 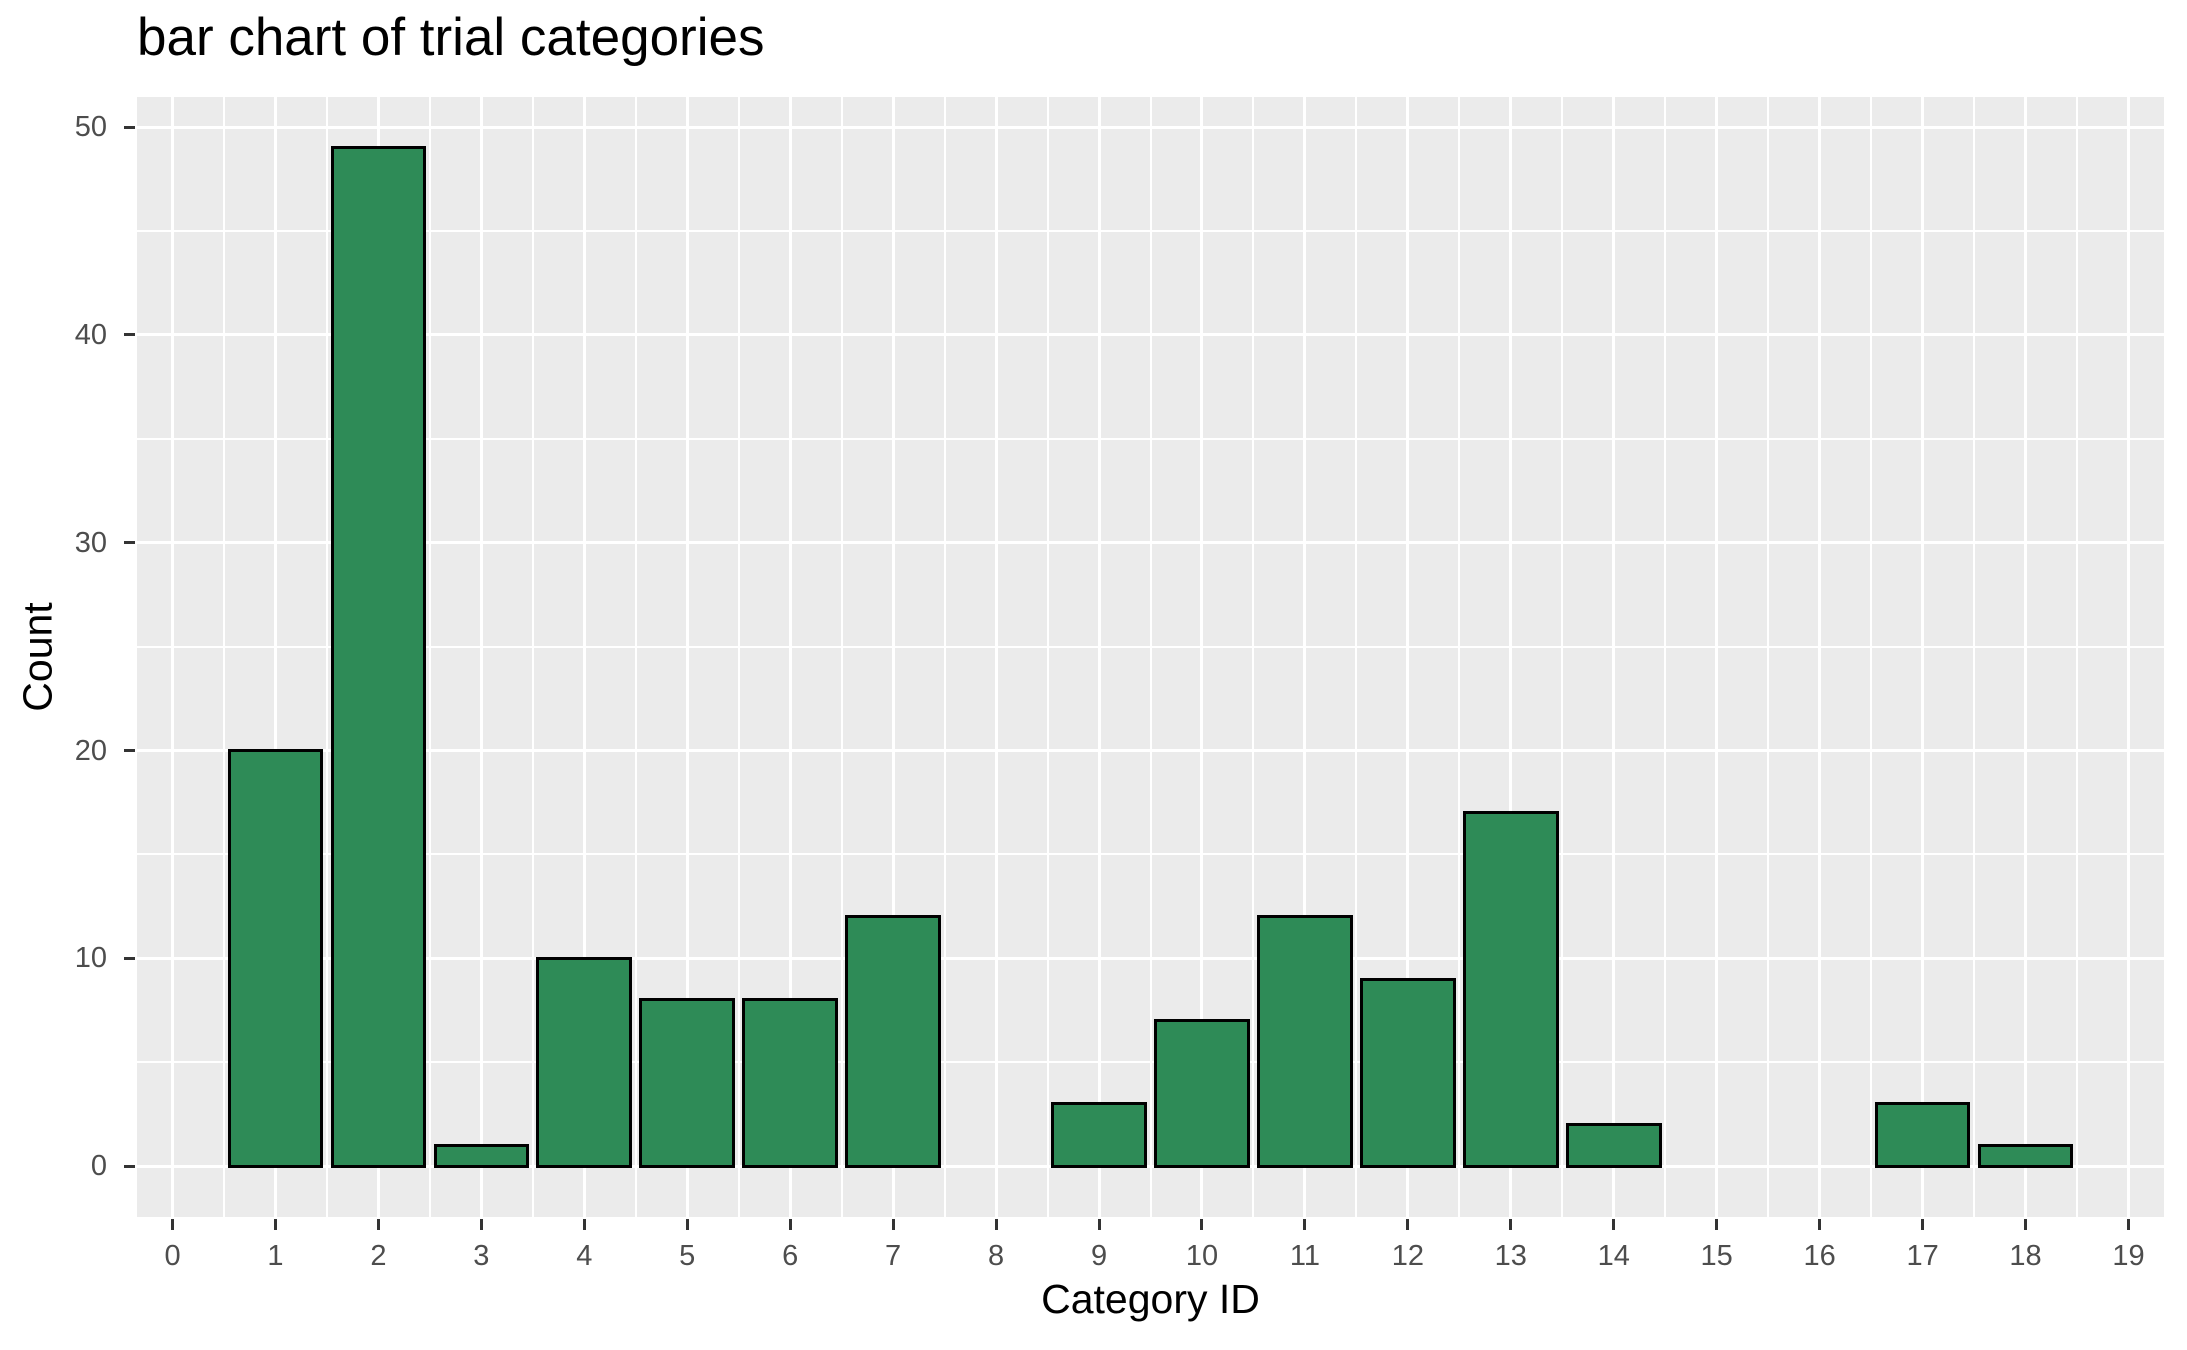 What do you see at coordinates (1716, 1256) in the screenshot?
I see `x-tick-label: 15` at bounding box center [1716, 1256].